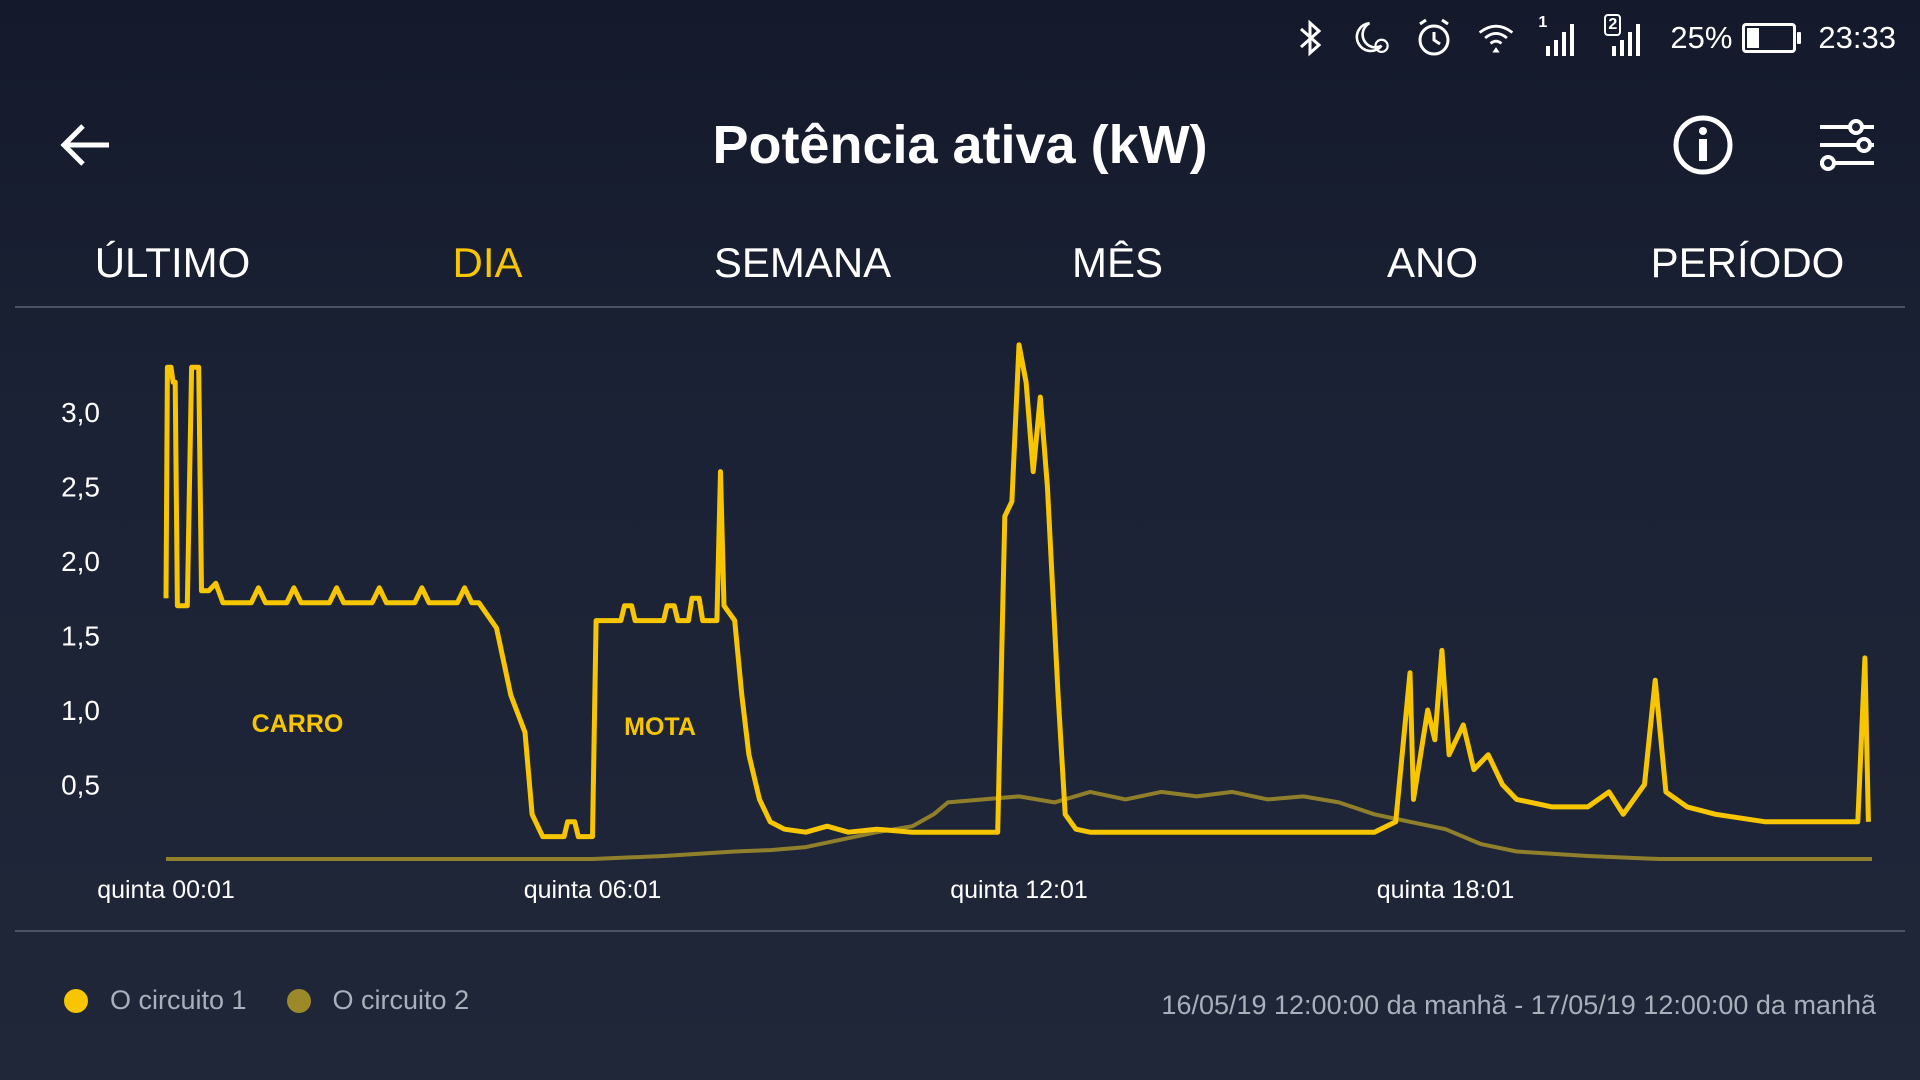 The image size is (1920, 1080). Describe the element at coordinates (1613, 25) in the screenshot. I see `sim2-label: 2` at that location.